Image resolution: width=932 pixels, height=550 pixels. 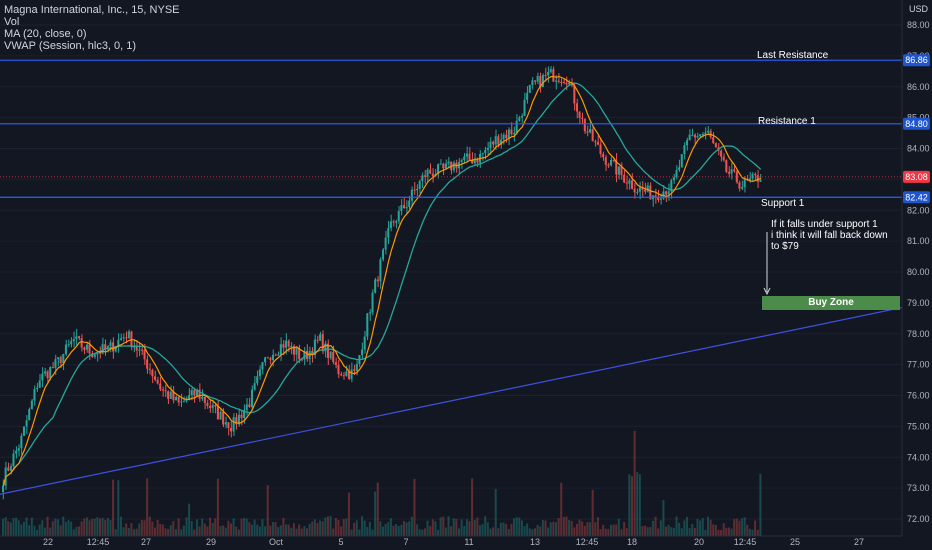 I want to click on note-line: i think it will fall back down, so click(x=829, y=235).